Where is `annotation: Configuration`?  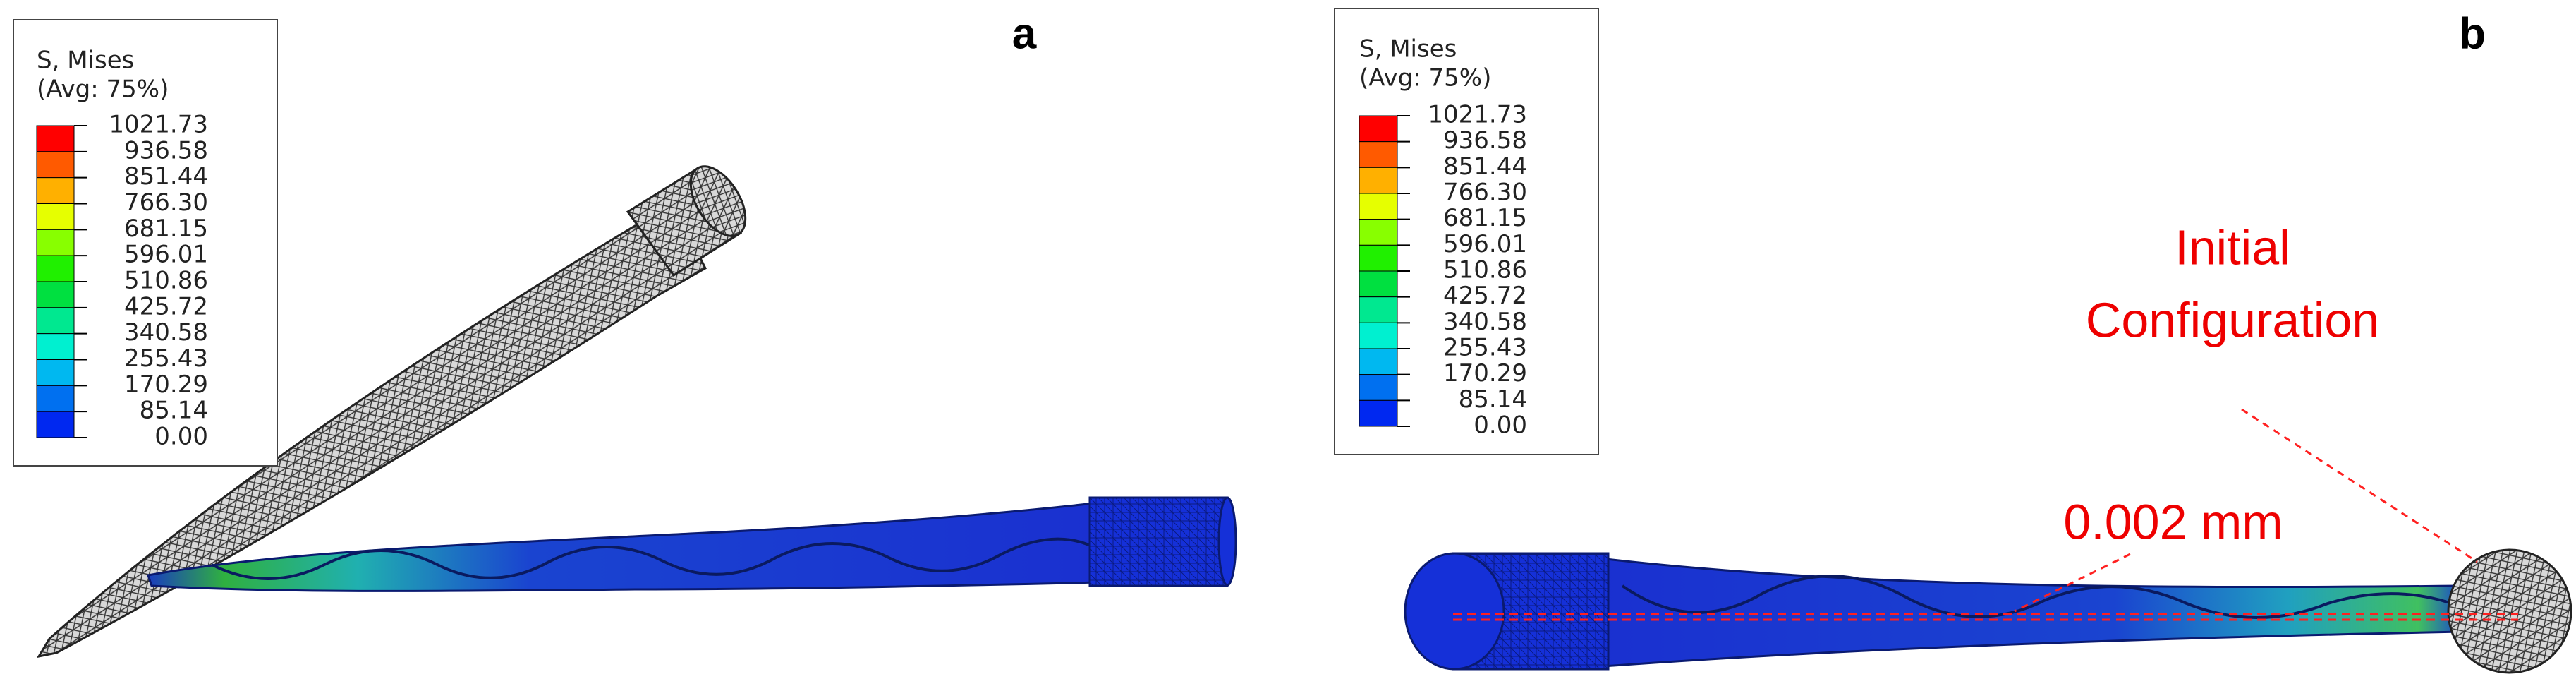 annotation: Configuration is located at coordinates (2232, 319).